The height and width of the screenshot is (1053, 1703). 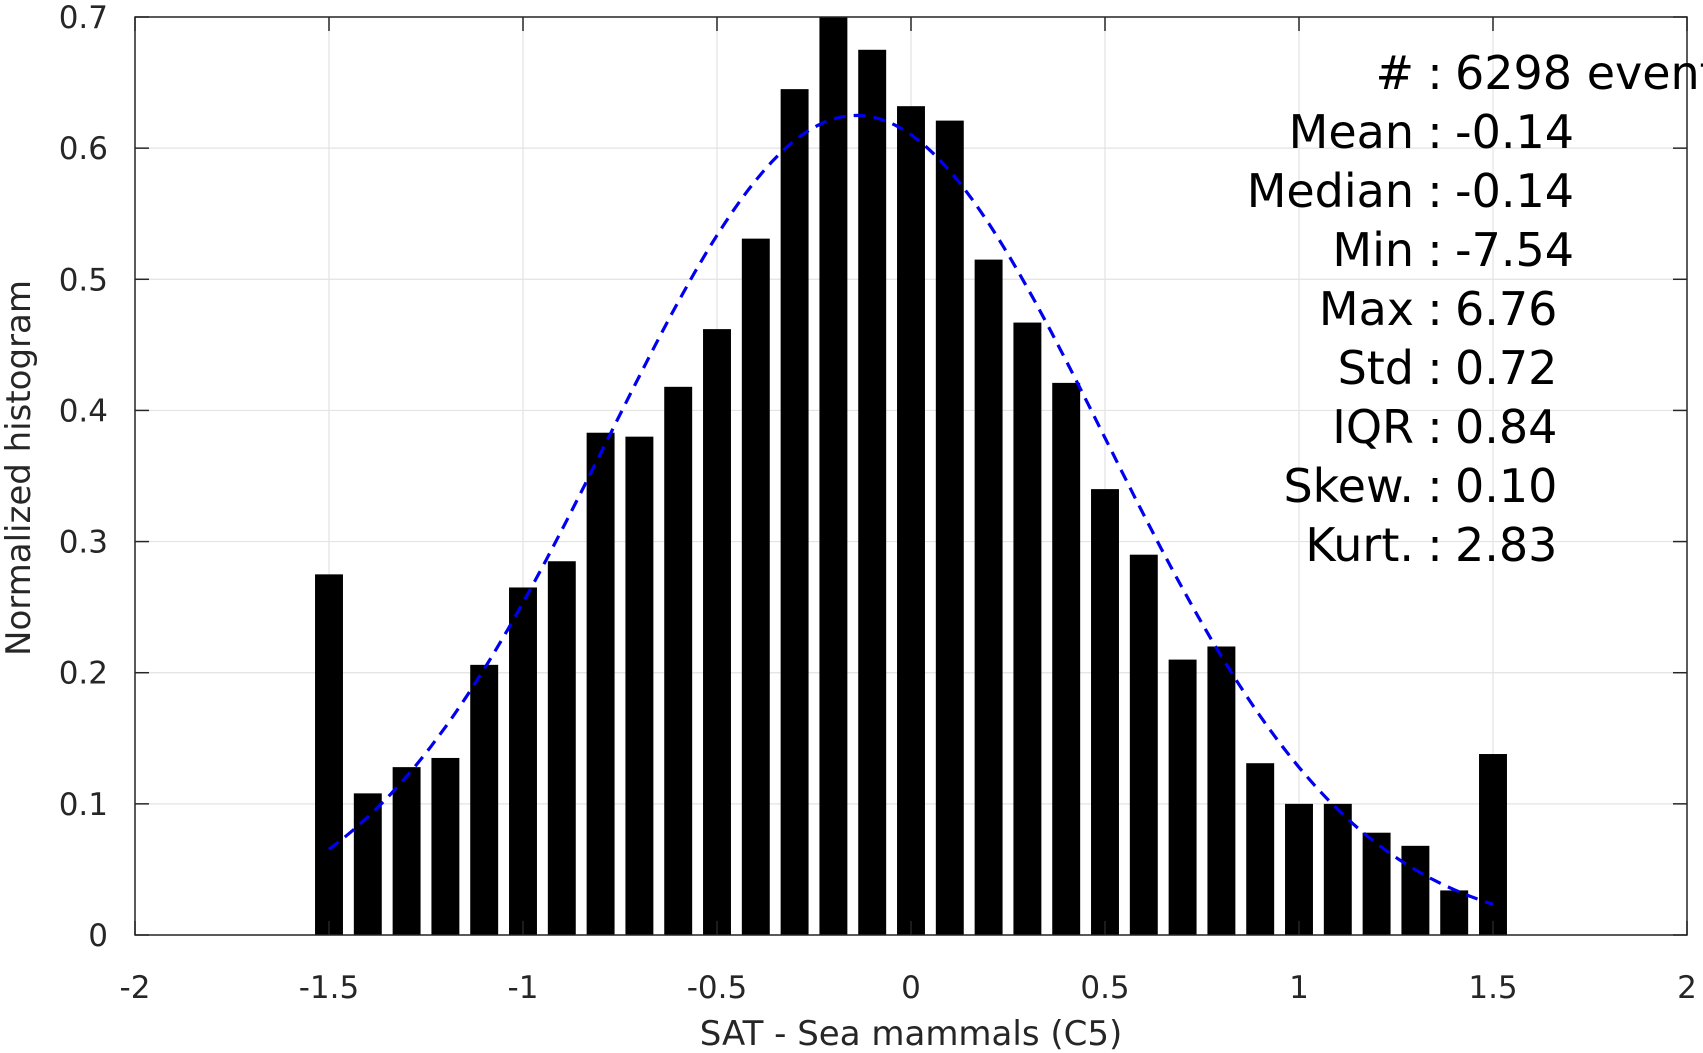 What do you see at coordinates (83, 805) in the screenshot?
I see `y-tick-label: 0.1` at bounding box center [83, 805].